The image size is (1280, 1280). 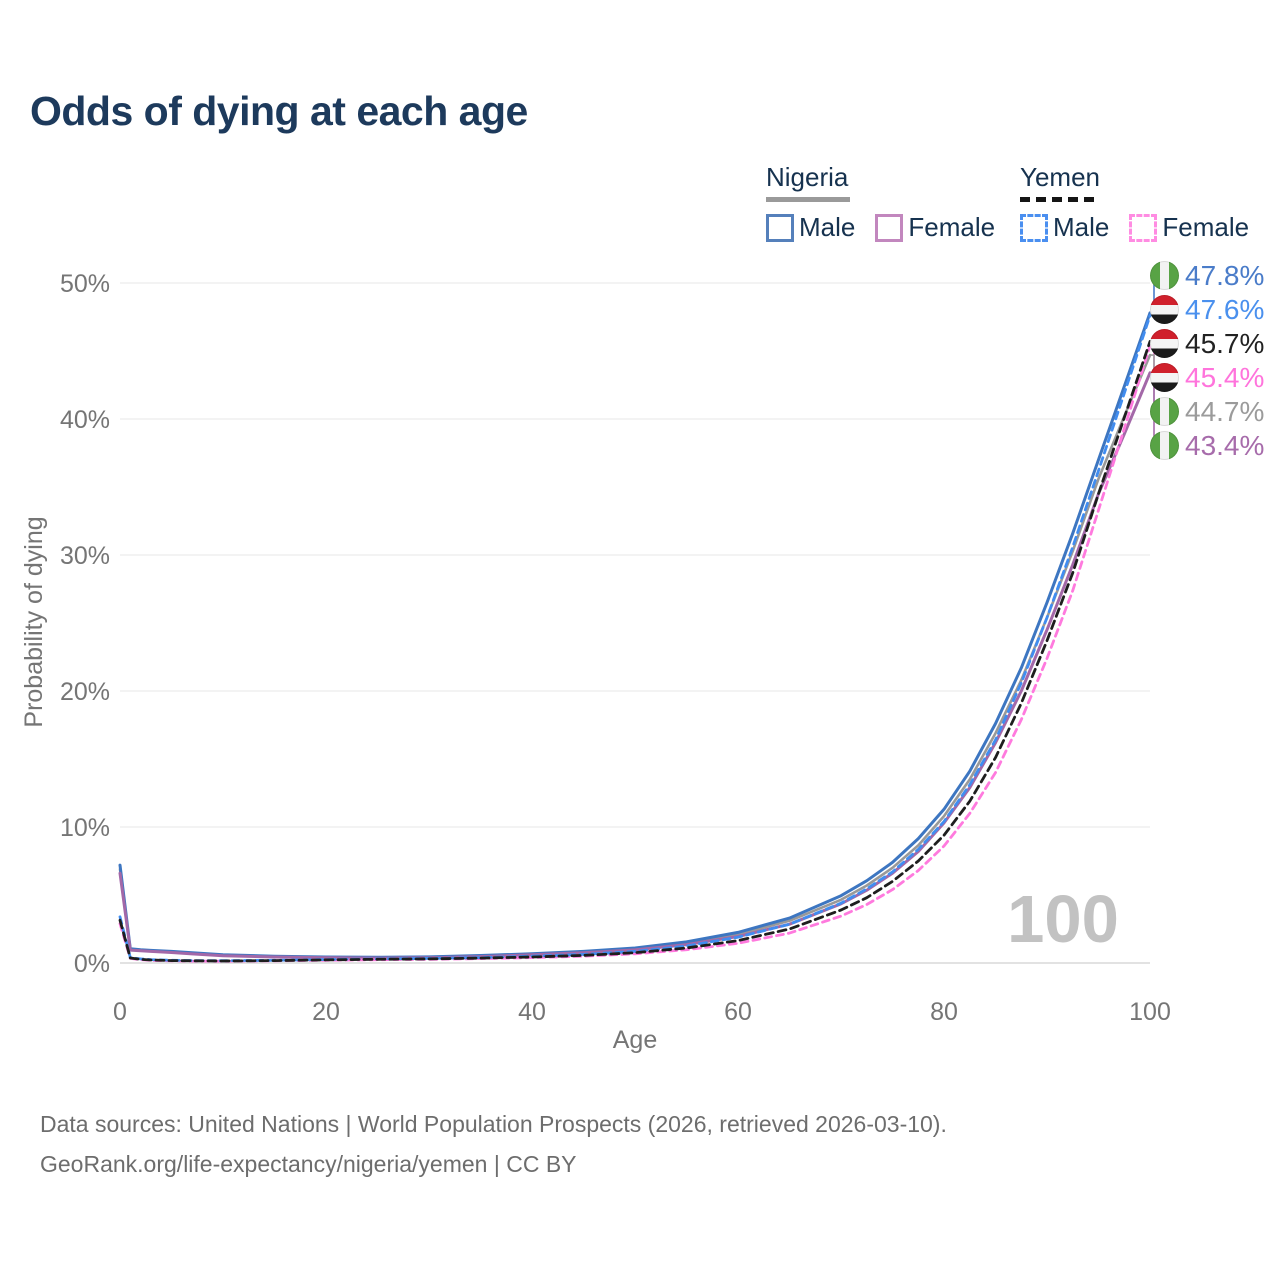 What do you see at coordinates (1225, 343) in the screenshot?
I see `end-value: 45.7%` at bounding box center [1225, 343].